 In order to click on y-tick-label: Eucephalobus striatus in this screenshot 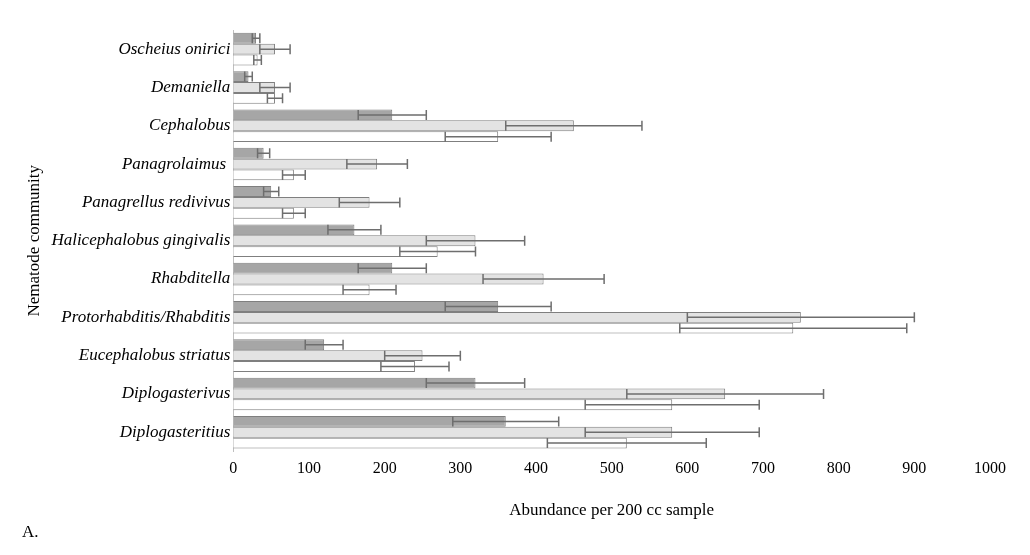, I will do `click(154, 355)`.